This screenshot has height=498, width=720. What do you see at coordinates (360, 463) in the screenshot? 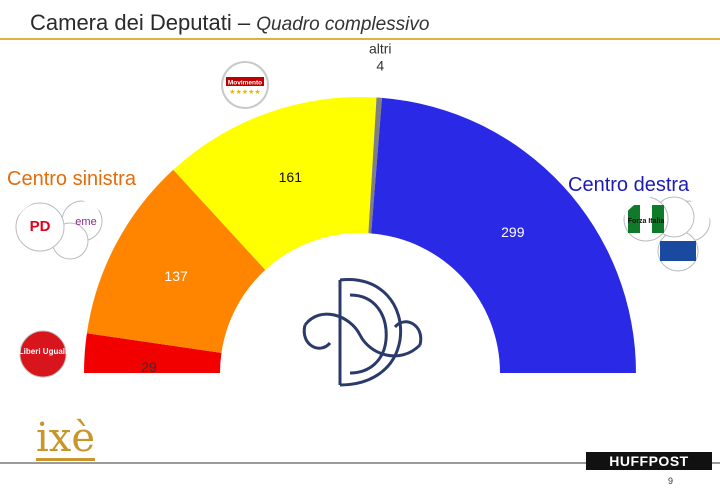
I see `footer-divider` at bounding box center [360, 463].